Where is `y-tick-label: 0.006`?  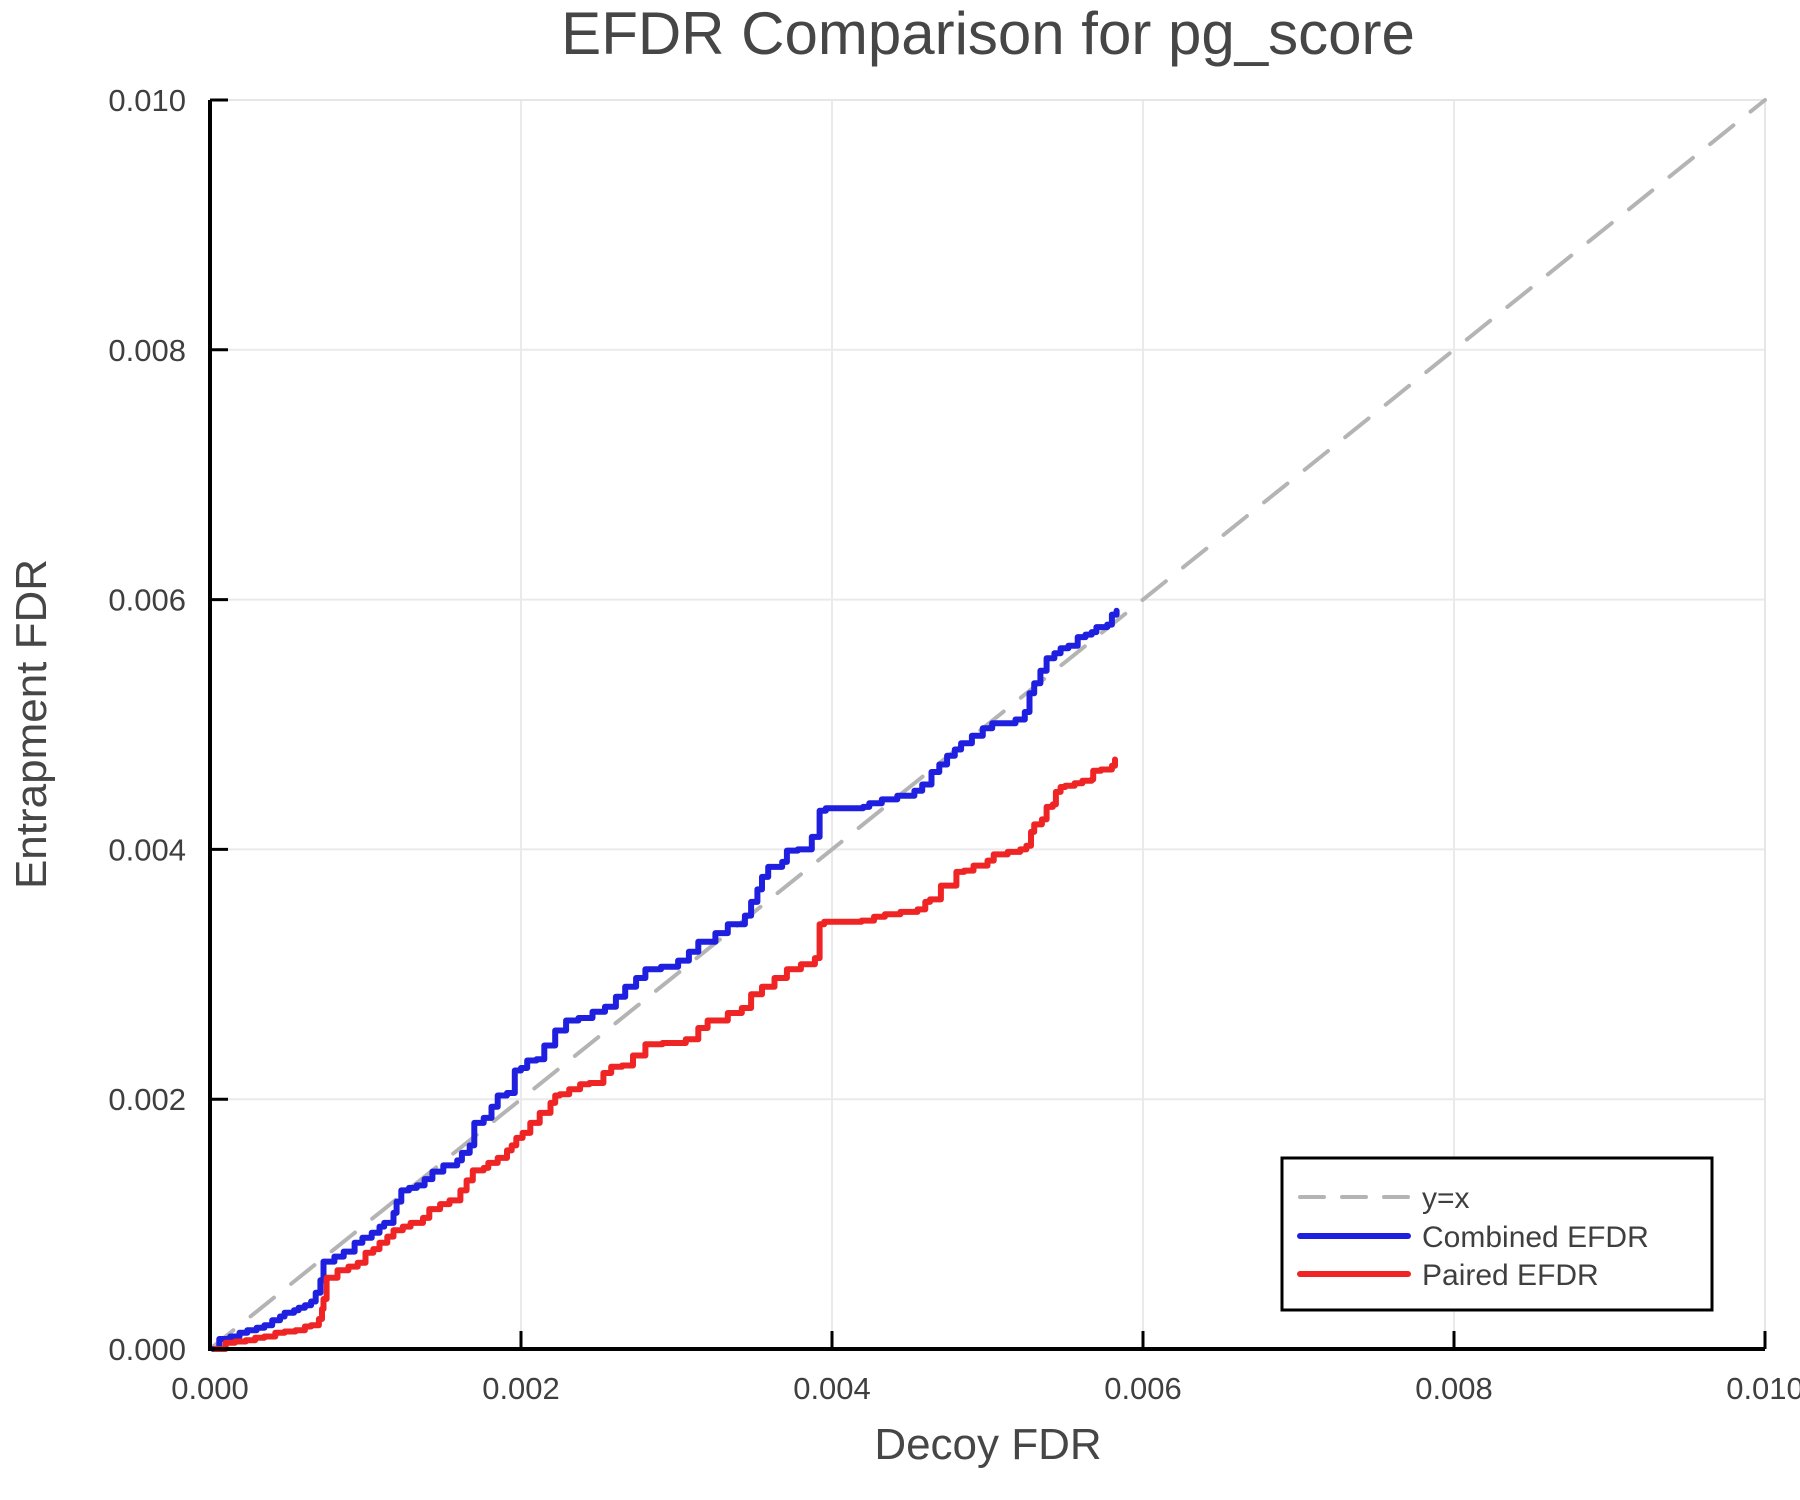
y-tick-label: 0.006 is located at coordinates (147, 600).